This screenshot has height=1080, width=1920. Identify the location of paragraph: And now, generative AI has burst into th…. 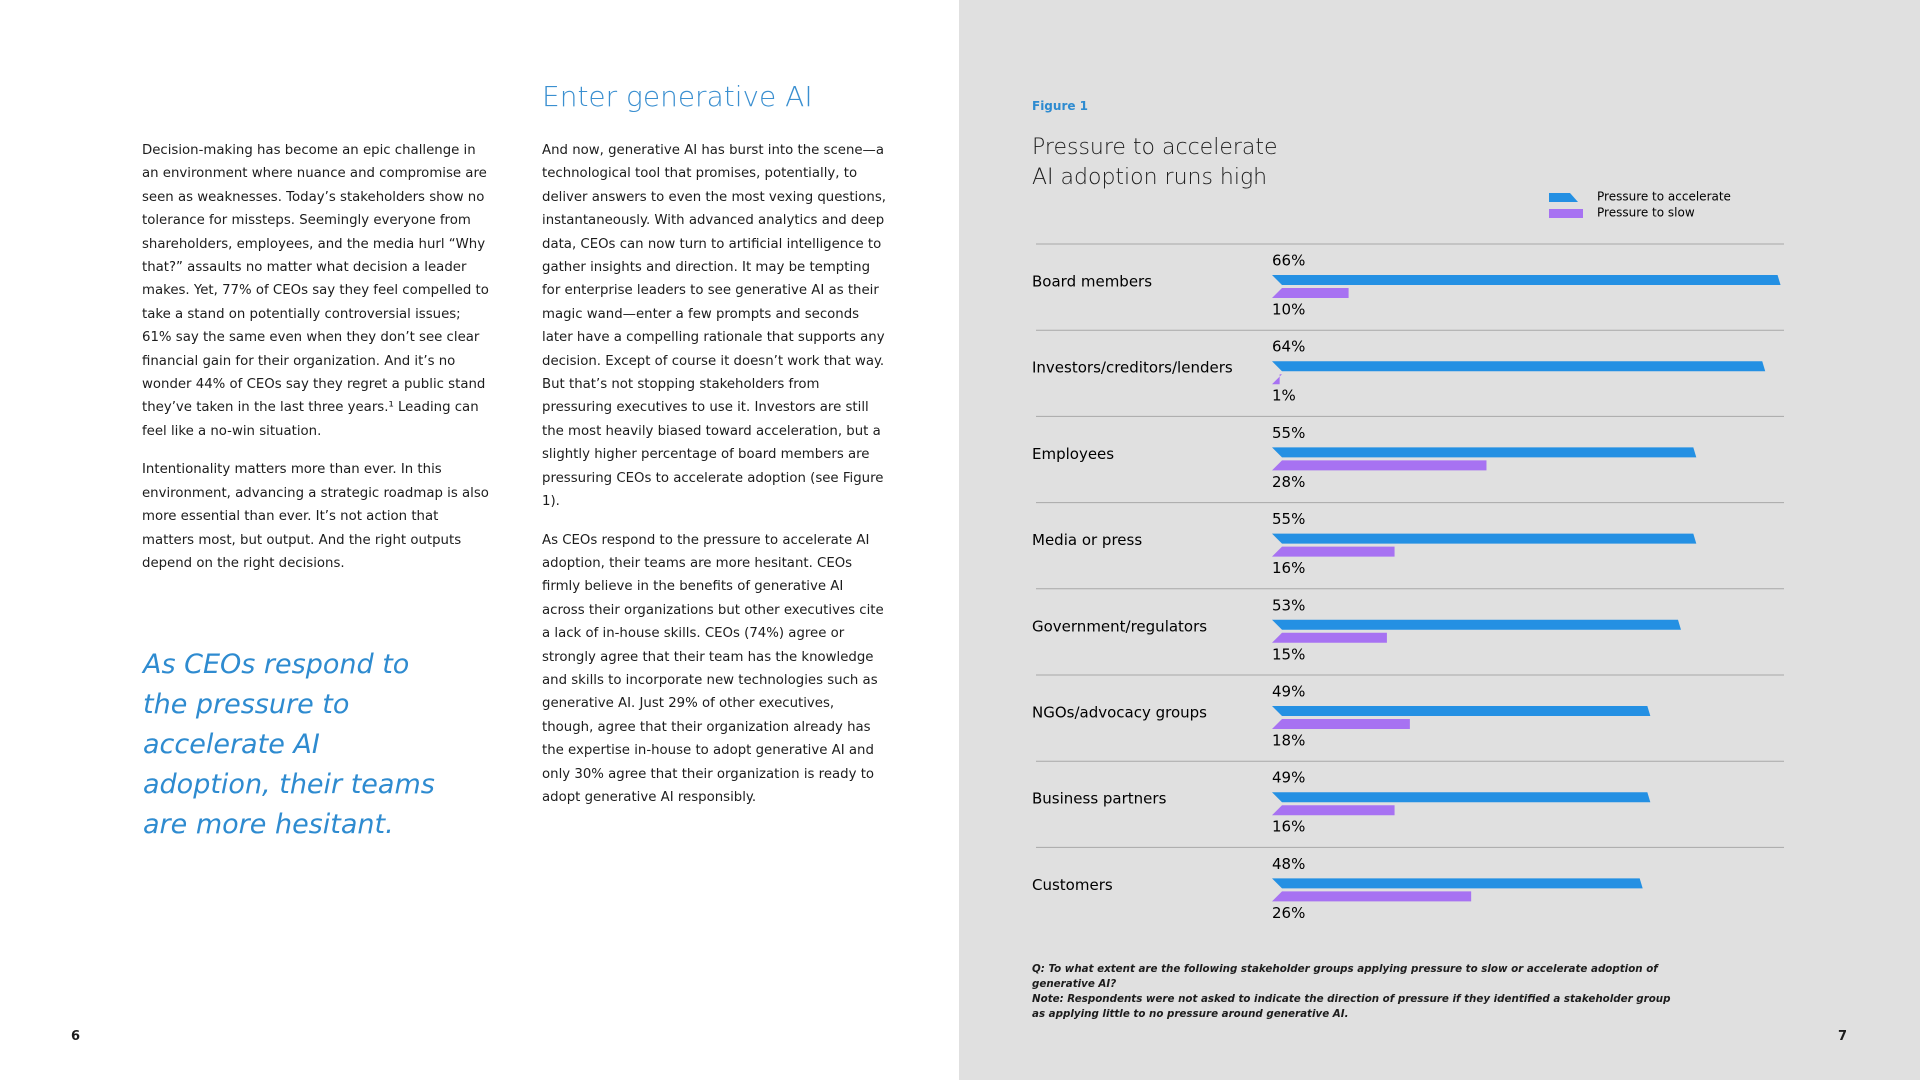
(714, 326).